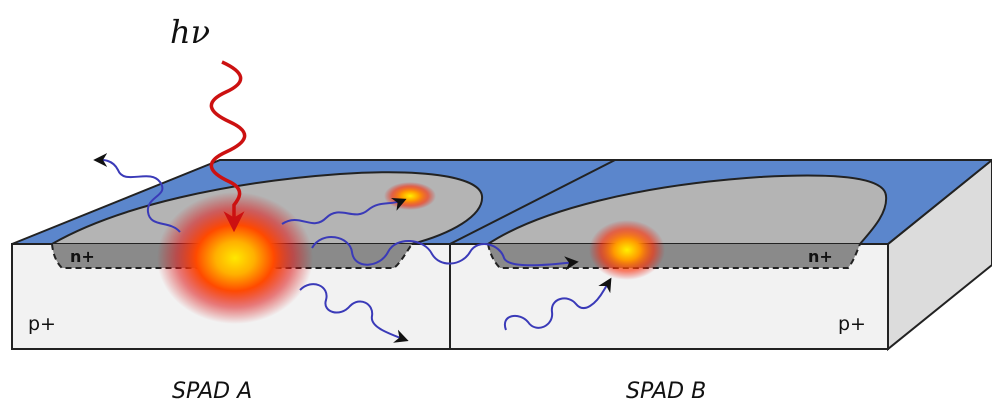  What do you see at coordinates (228, 146) in the screenshot?
I see `incident-photon-wavy-arrow-red-icon` at bounding box center [228, 146].